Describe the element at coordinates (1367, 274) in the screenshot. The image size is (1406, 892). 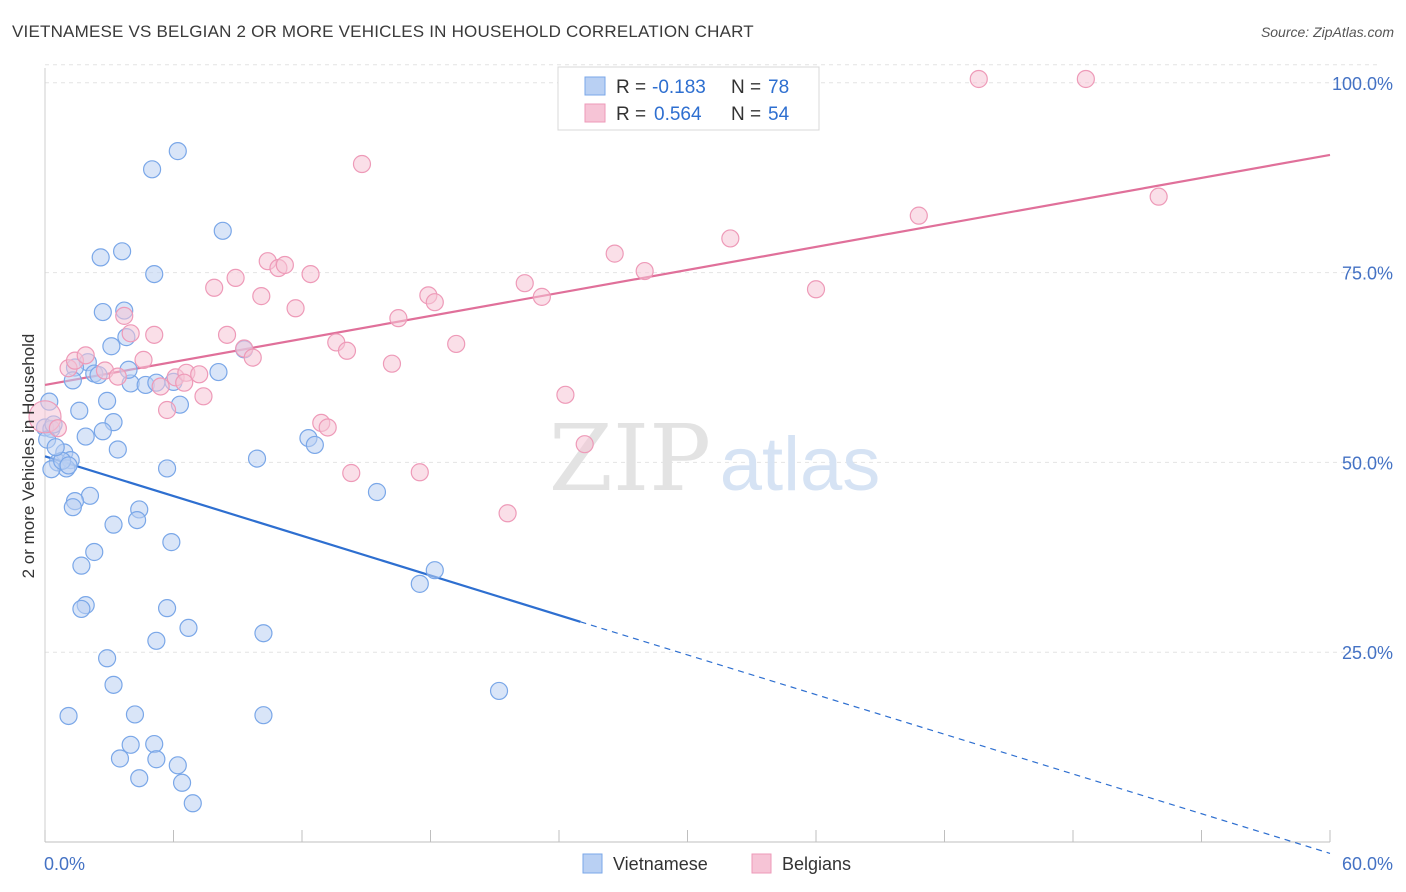
I see `y-tick-label-2: 75.0%` at that location.